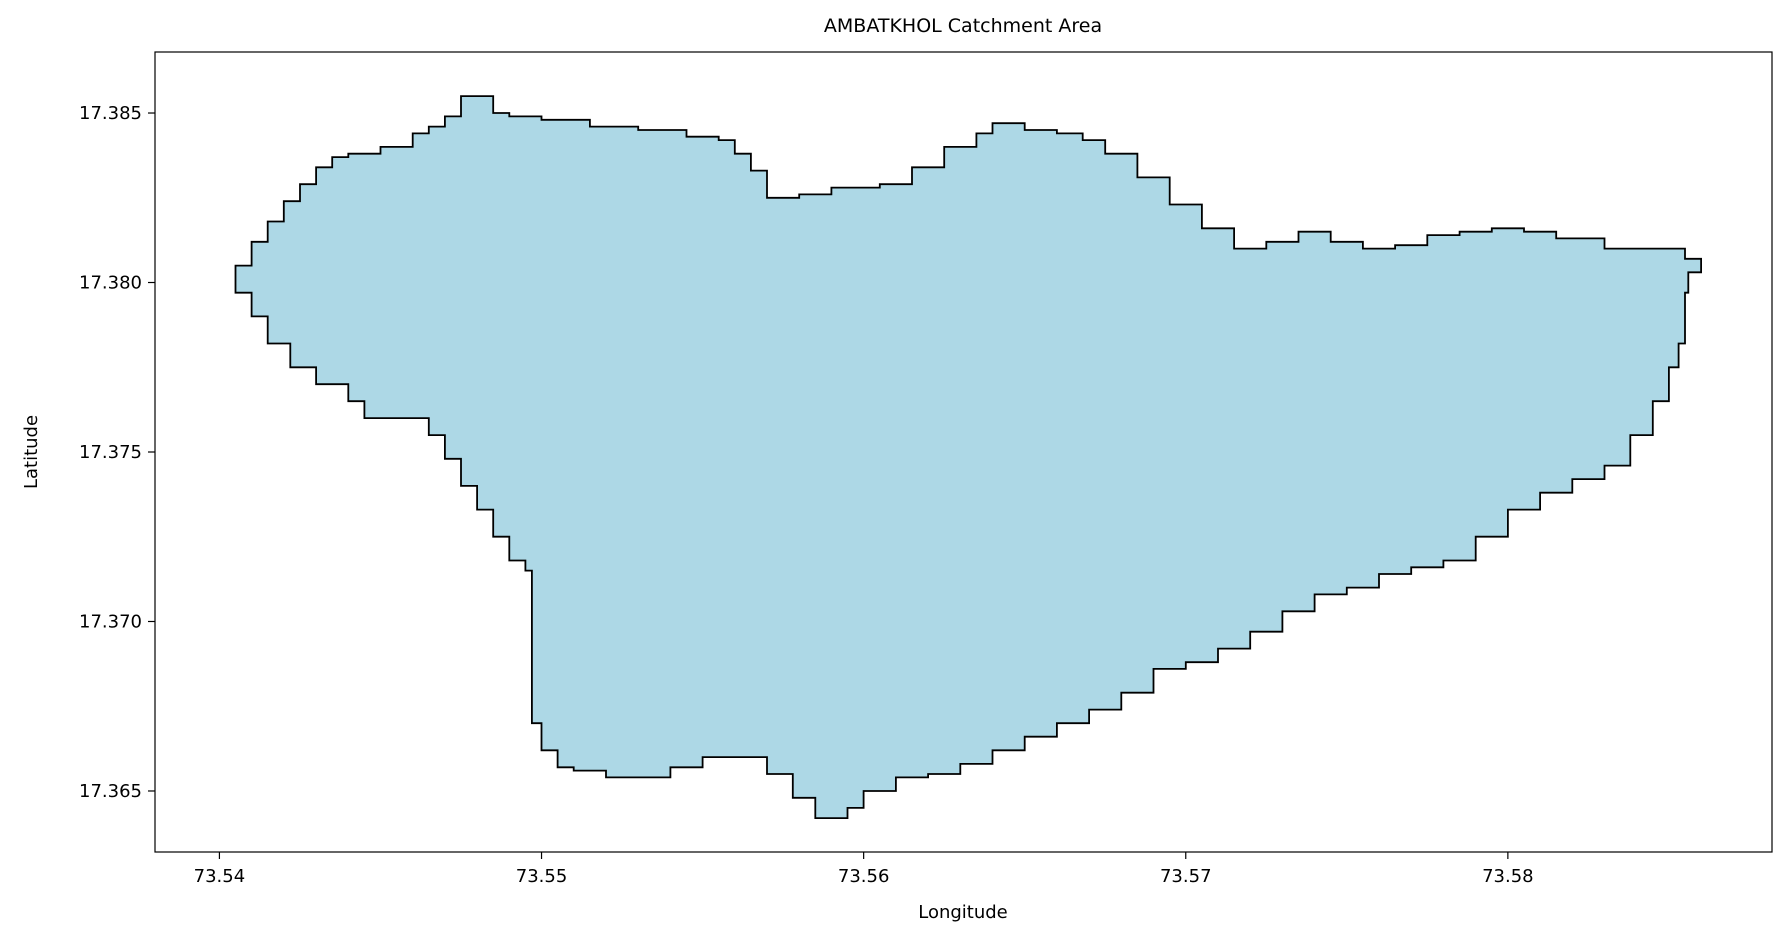 This screenshot has height=939, width=1781. I want to click on y-axis-ticks: 17.365 17.370 17.375 17.380 17.385, so click(117, 452).